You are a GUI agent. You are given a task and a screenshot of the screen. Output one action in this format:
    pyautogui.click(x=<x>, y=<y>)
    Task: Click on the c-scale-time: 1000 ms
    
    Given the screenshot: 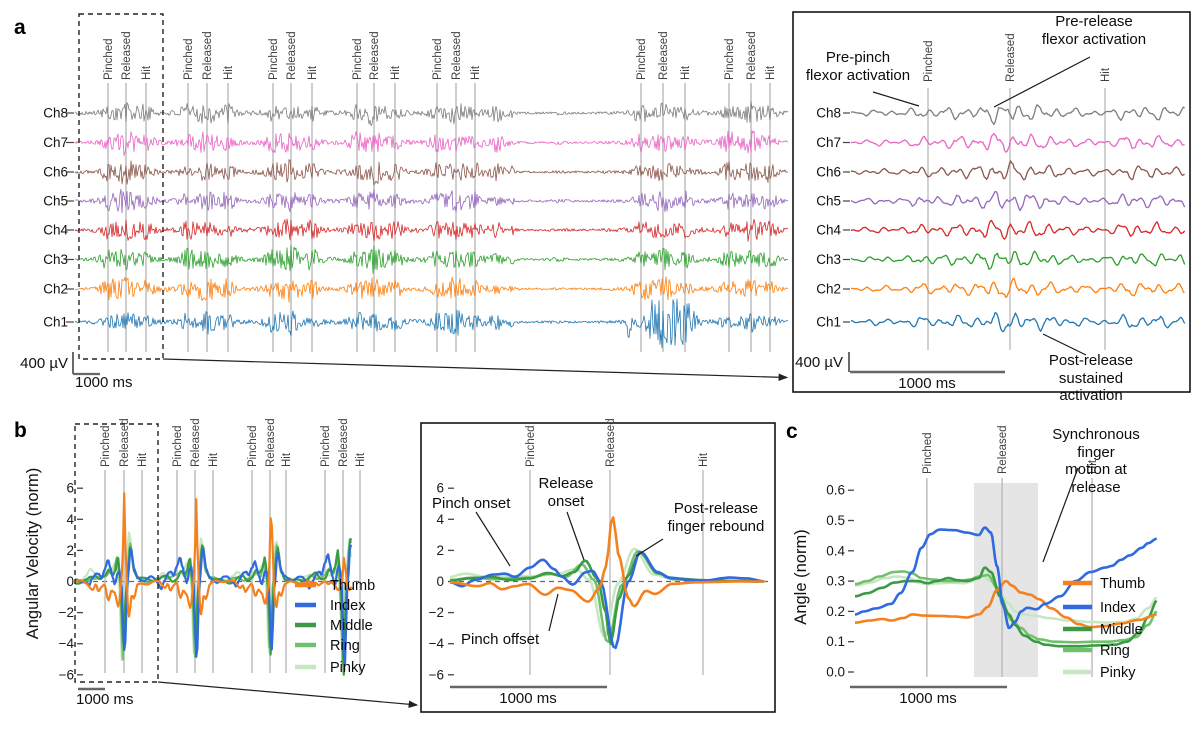 What is the action you would take?
    pyautogui.click(x=928, y=698)
    